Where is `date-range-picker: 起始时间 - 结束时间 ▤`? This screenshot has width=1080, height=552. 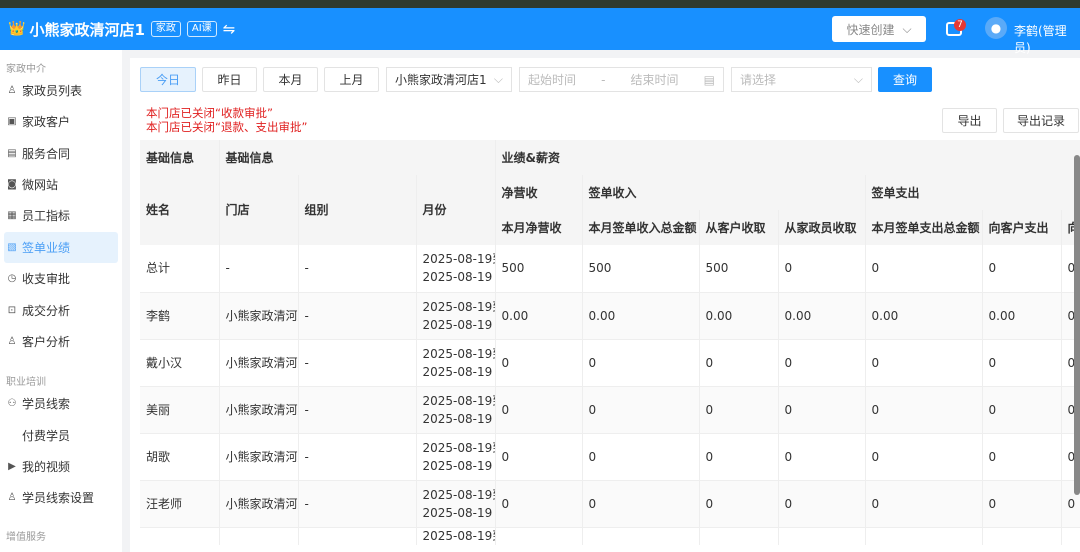
date-range-picker: 起始时间 - 结束时间 ▤ is located at coordinates (621, 79).